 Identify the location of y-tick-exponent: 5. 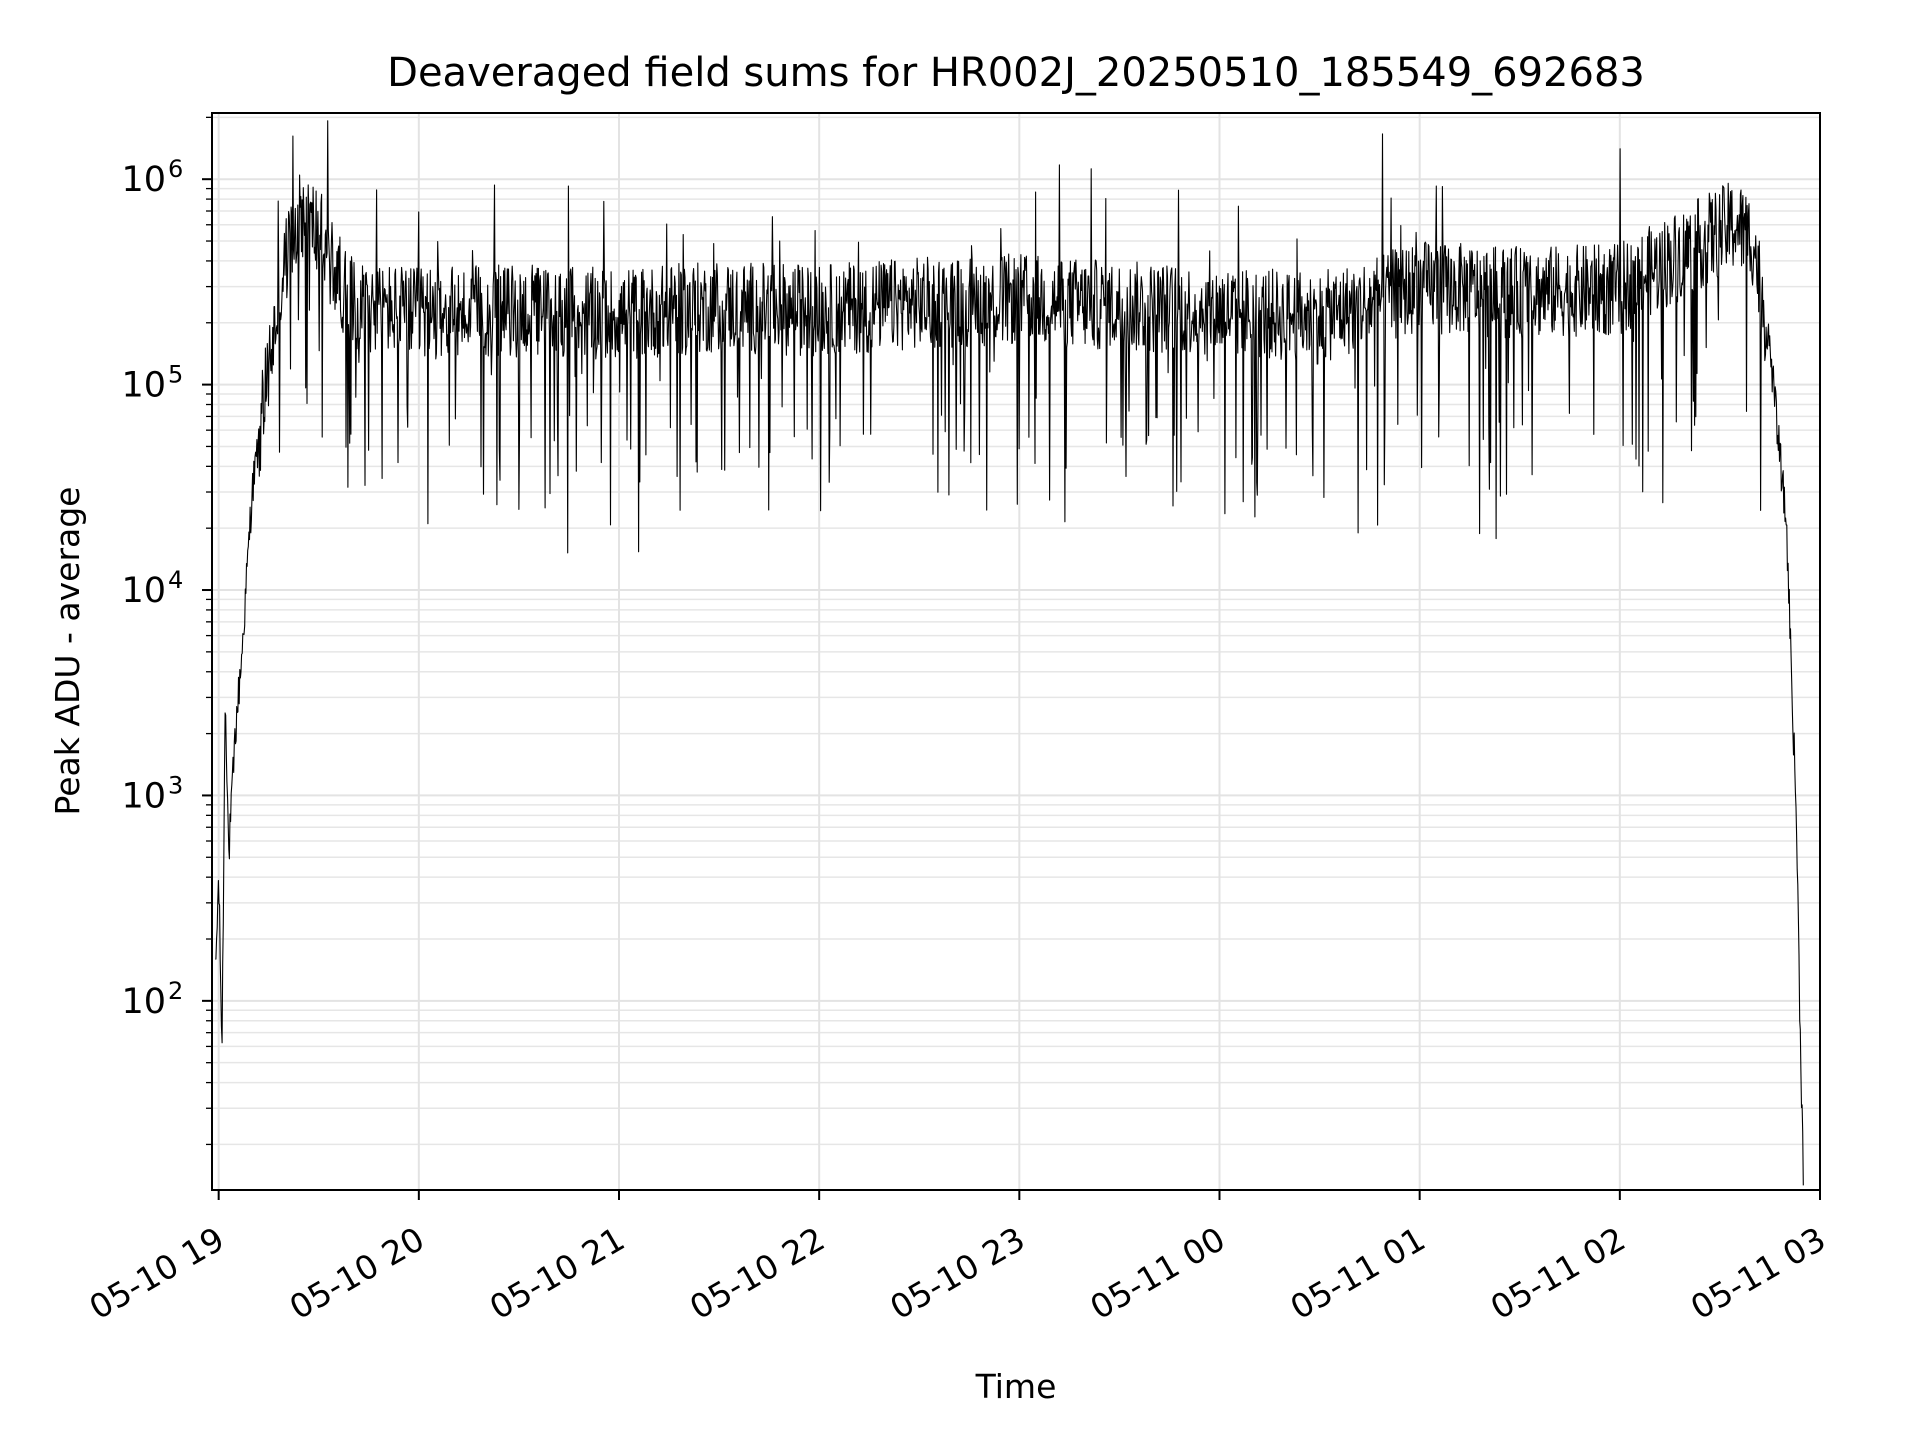
(175, 375).